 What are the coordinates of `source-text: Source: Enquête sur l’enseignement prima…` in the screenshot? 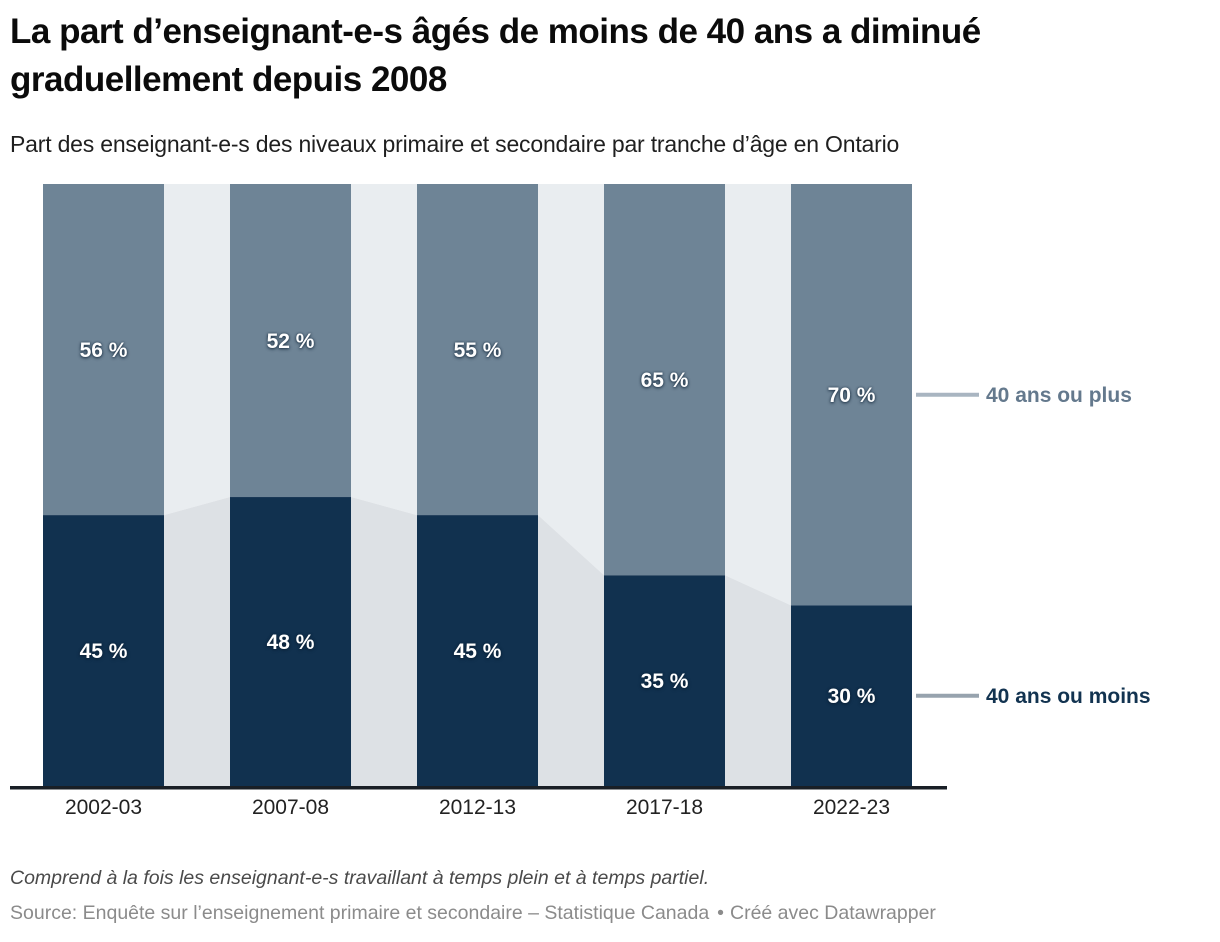 It's located at (360, 913).